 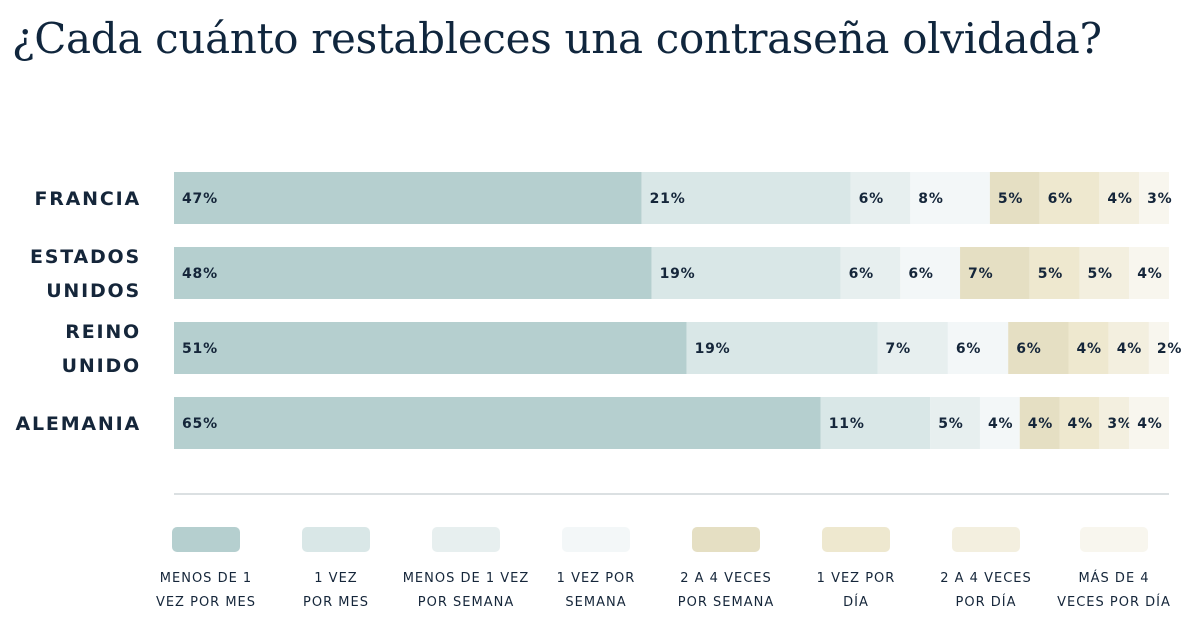 I want to click on country-label: REINO, so click(x=103, y=332).